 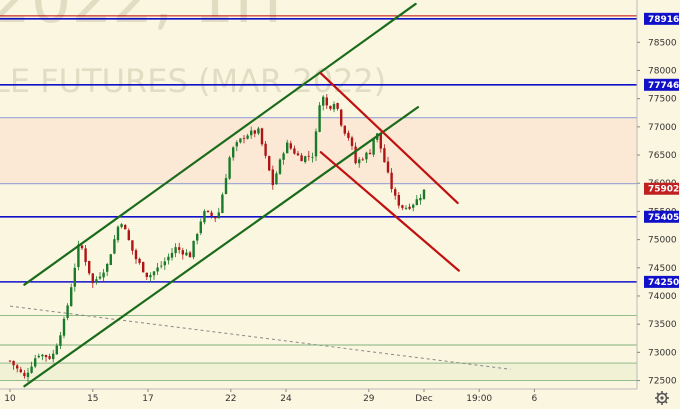 I want to click on red-channel-line, so click(x=389, y=138).